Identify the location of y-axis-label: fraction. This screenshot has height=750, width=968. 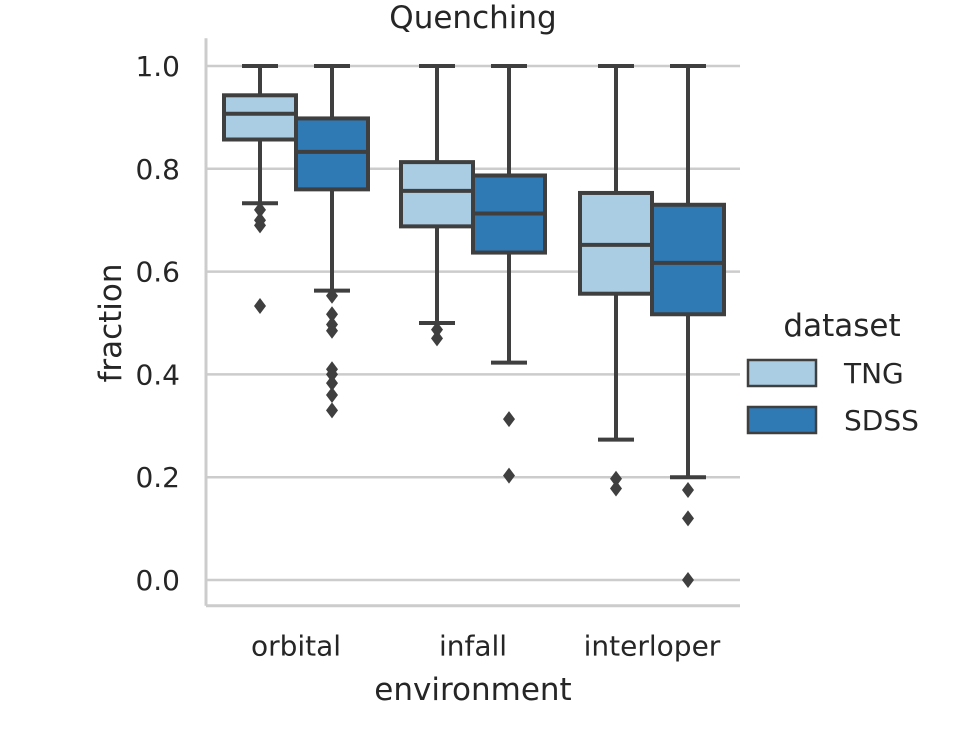
(111, 322).